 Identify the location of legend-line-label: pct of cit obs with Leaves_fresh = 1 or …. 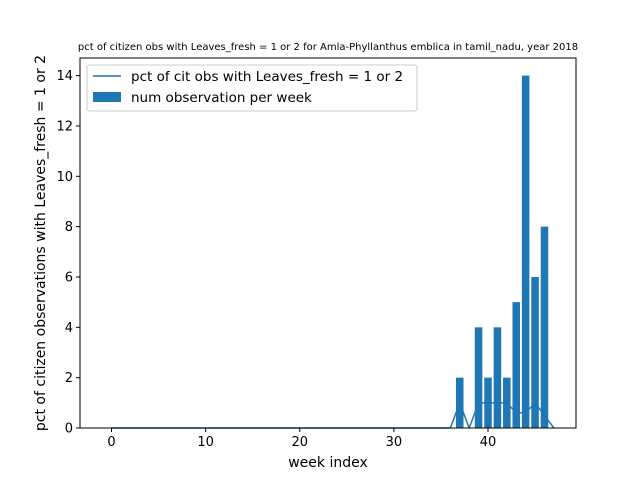
(267, 77).